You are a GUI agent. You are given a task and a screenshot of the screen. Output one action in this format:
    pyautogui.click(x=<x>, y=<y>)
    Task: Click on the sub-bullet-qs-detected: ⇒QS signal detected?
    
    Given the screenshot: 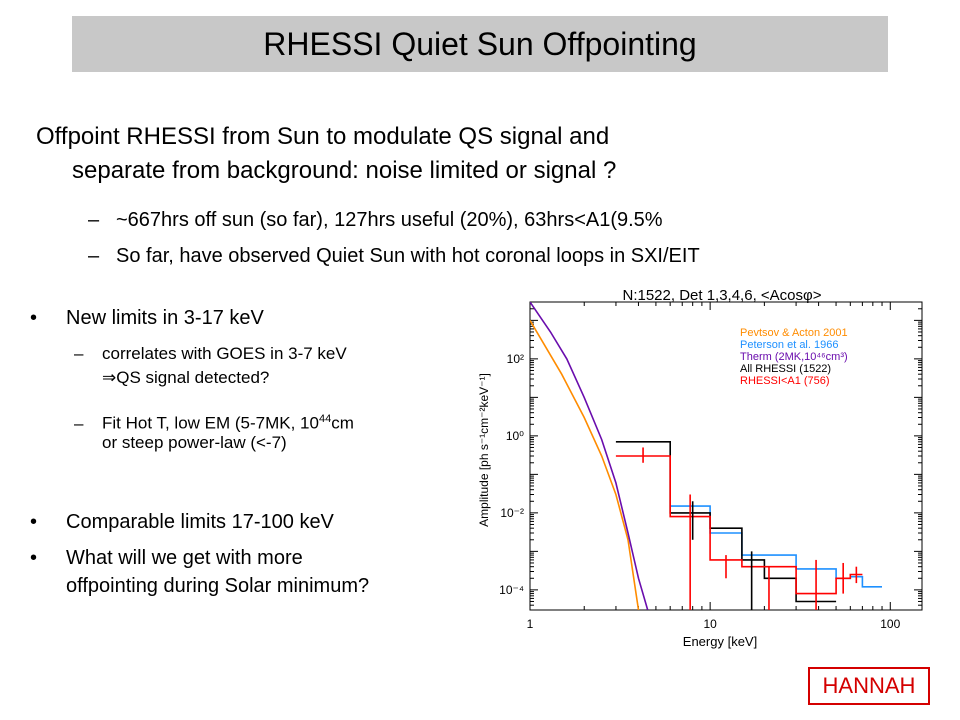 What is the action you would take?
    pyautogui.click(x=185, y=378)
    